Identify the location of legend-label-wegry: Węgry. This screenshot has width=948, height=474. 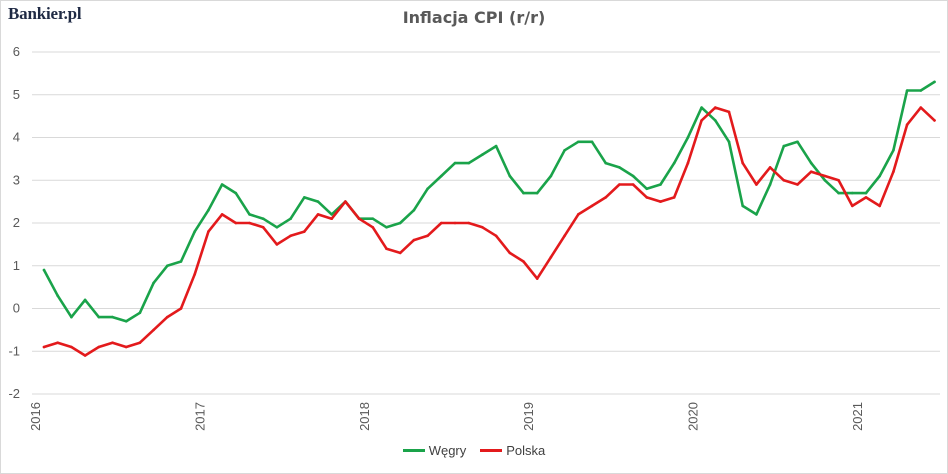
(447, 450).